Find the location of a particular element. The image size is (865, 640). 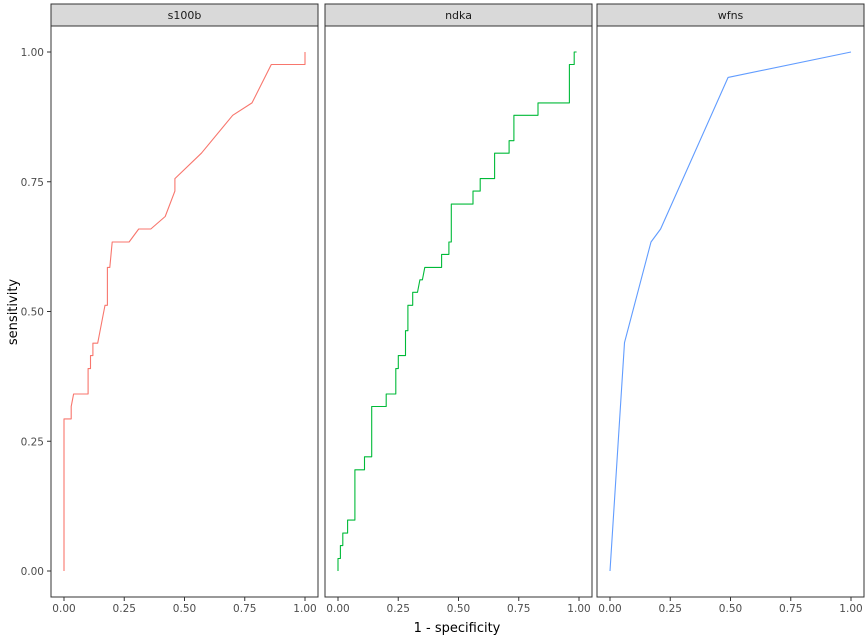

x-axis-title: 1 - specificity is located at coordinates (457, 628).